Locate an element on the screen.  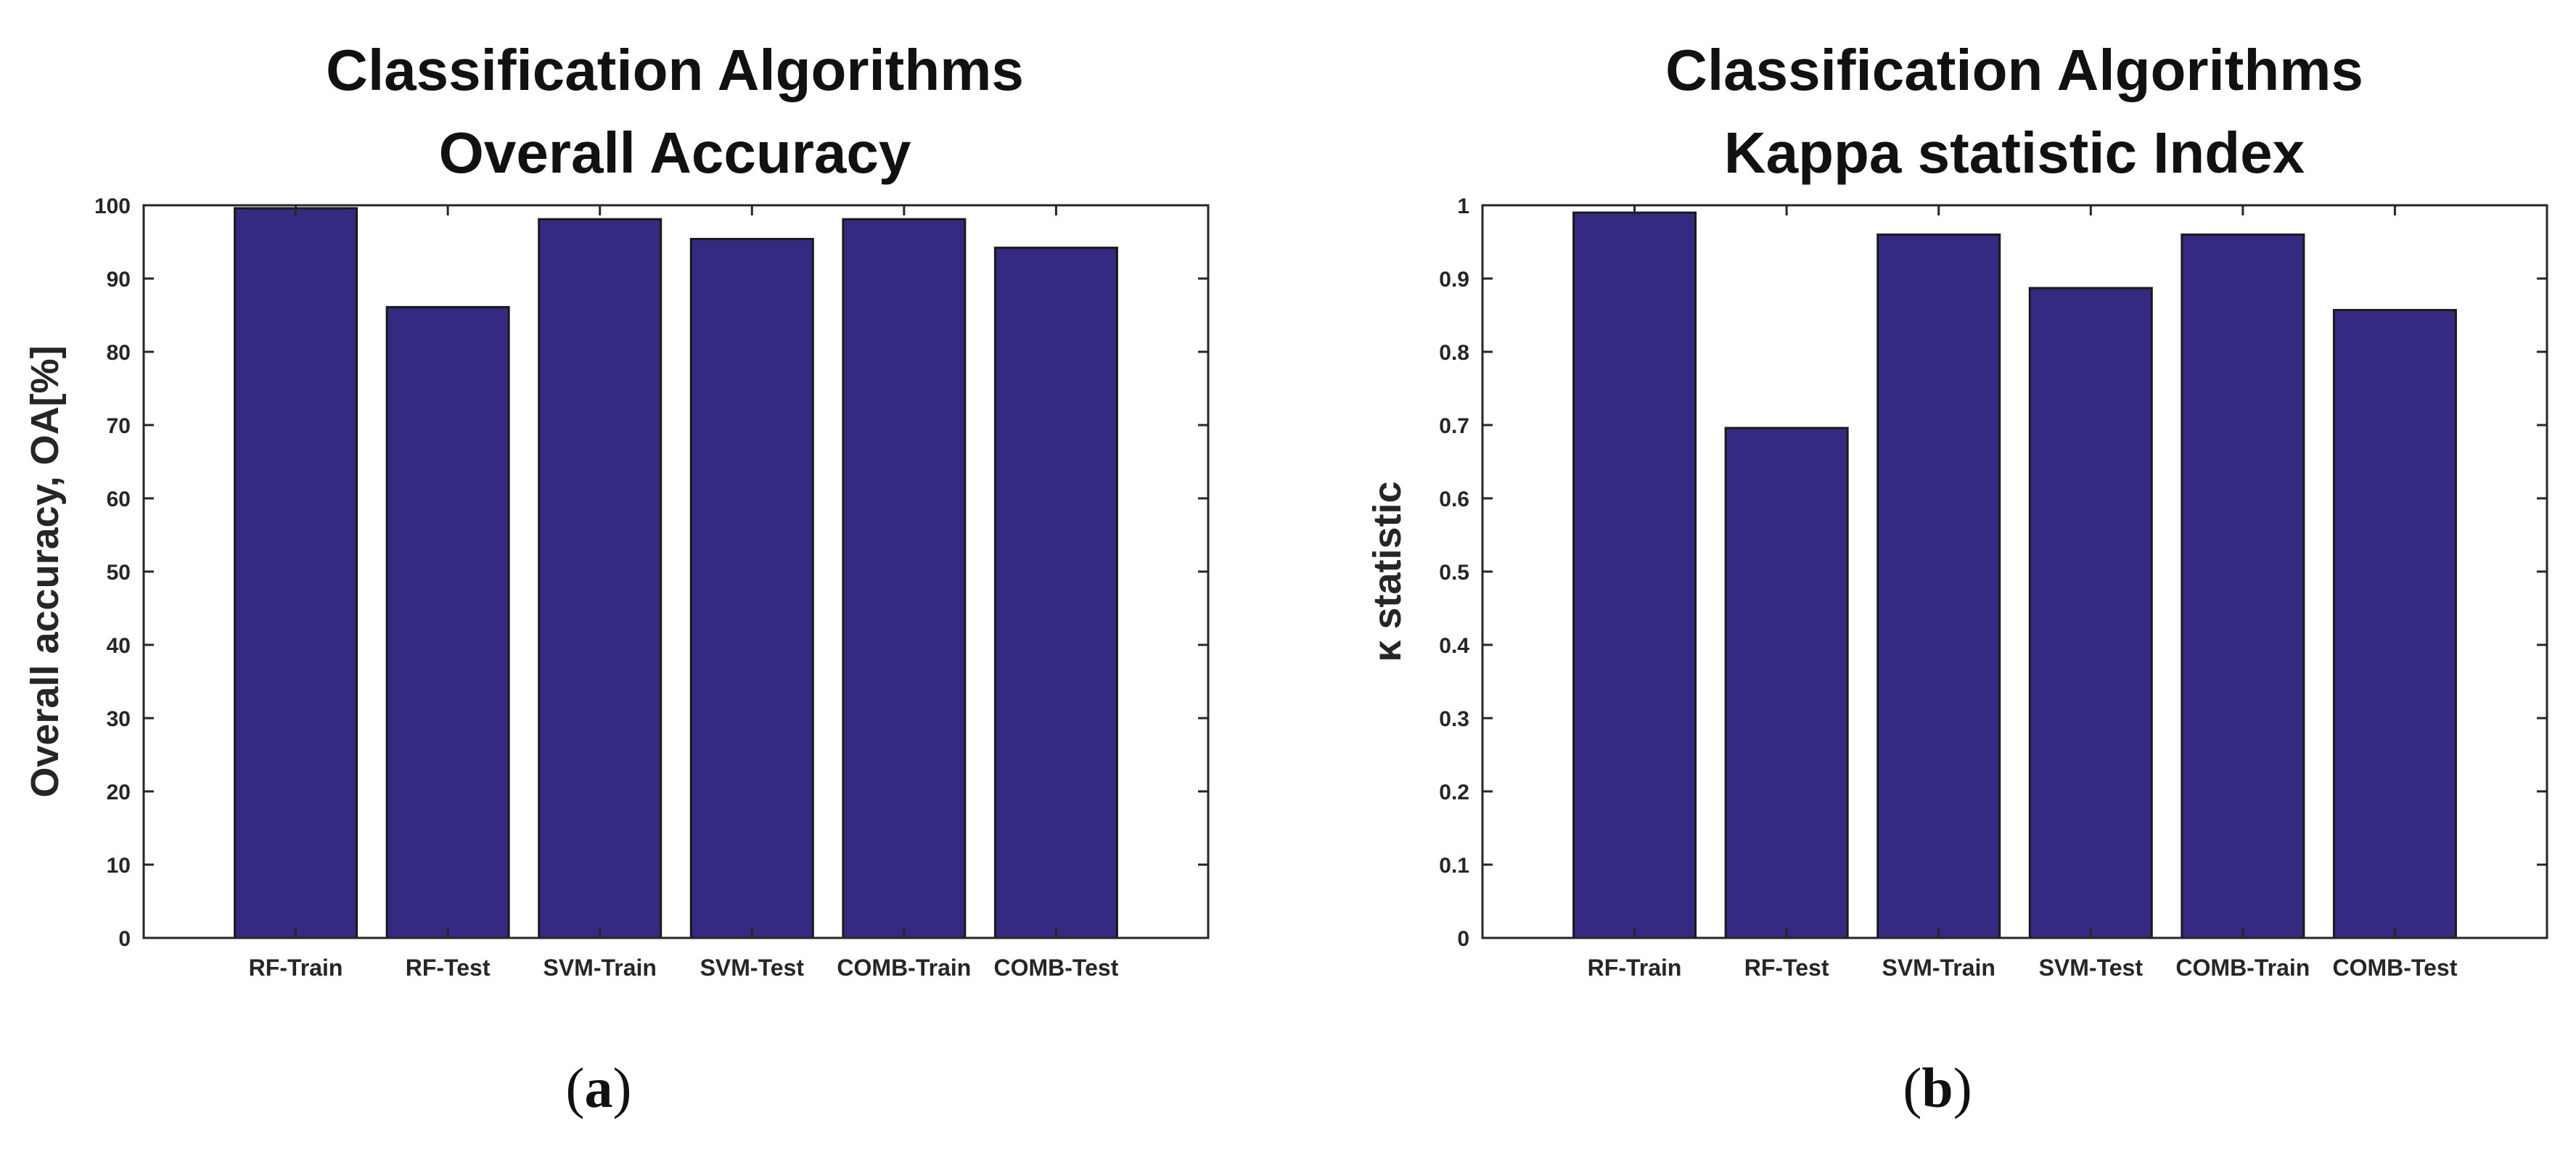
y-tick-label: 0.1 is located at coordinates (1454, 866).